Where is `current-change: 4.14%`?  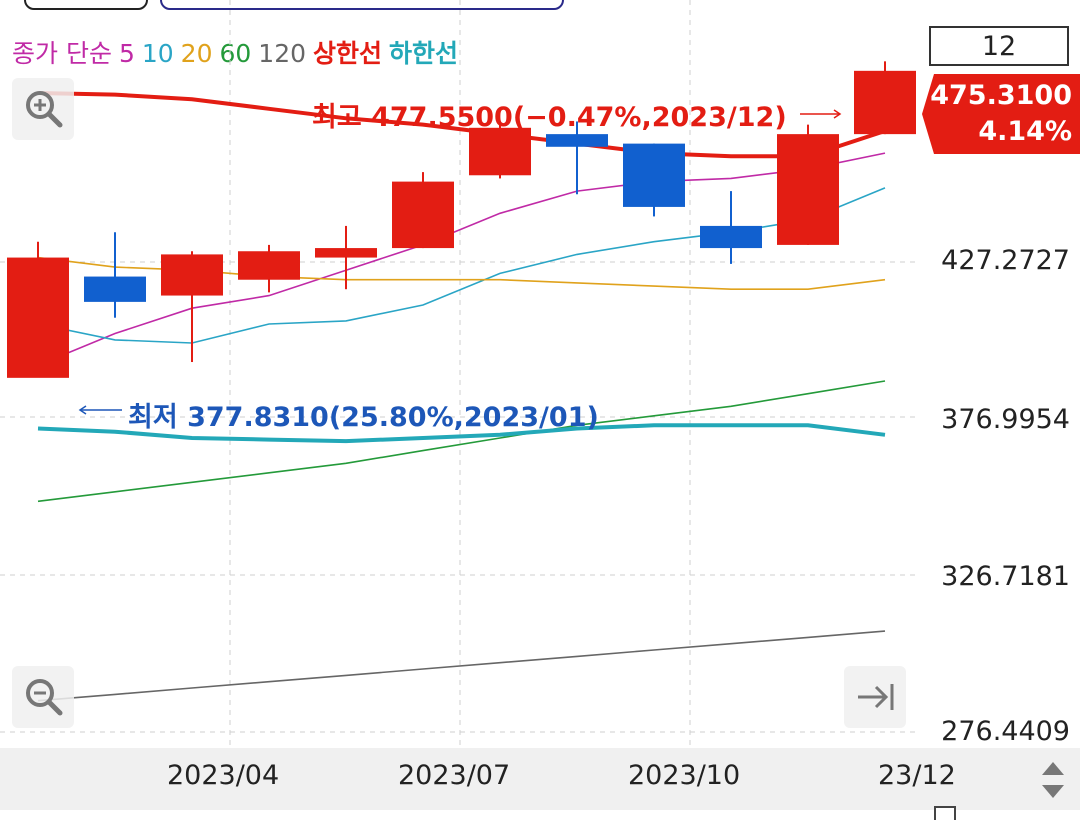 current-change: 4.14% is located at coordinates (1025, 131).